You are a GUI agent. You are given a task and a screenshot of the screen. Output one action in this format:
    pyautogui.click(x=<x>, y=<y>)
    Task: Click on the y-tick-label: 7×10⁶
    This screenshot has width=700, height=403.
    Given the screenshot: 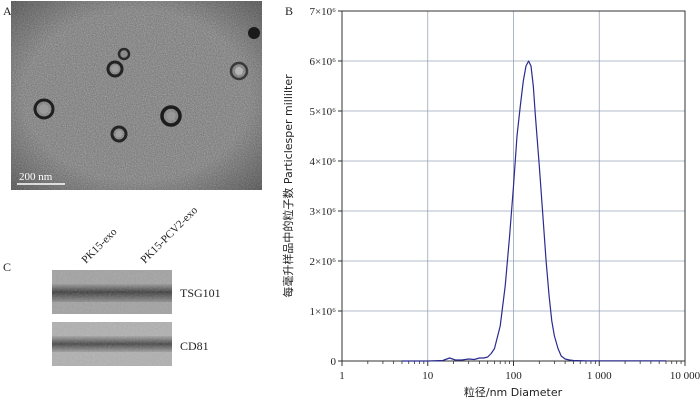 What is the action you would take?
    pyautogui.click(x=322, y=12)
    